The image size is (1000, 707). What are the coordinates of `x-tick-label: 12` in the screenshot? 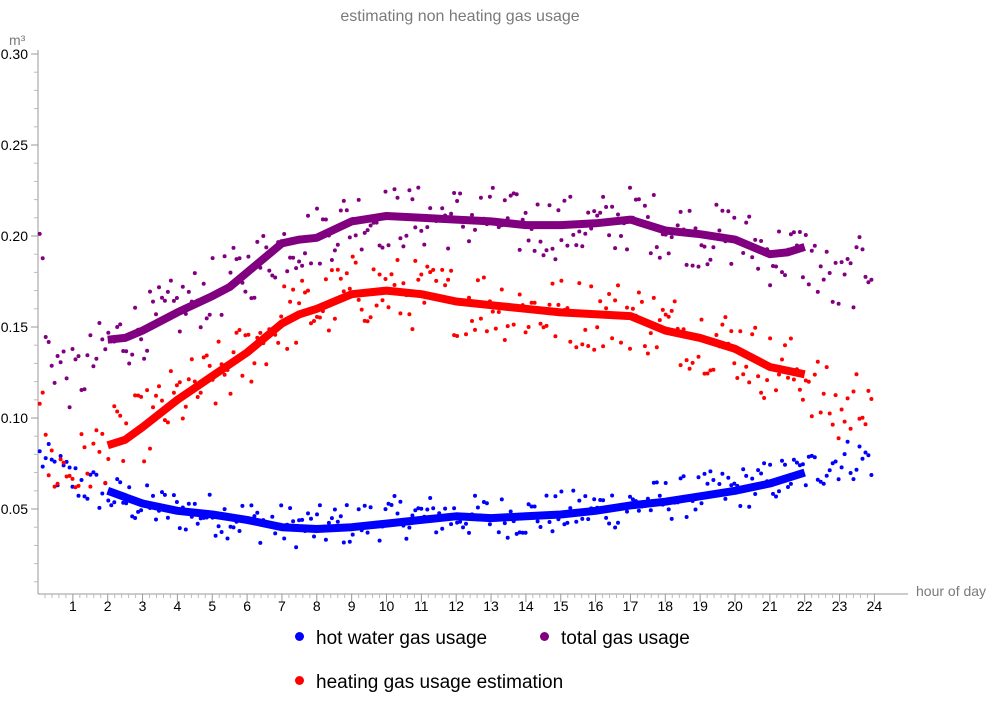 It's located at (456, 606).